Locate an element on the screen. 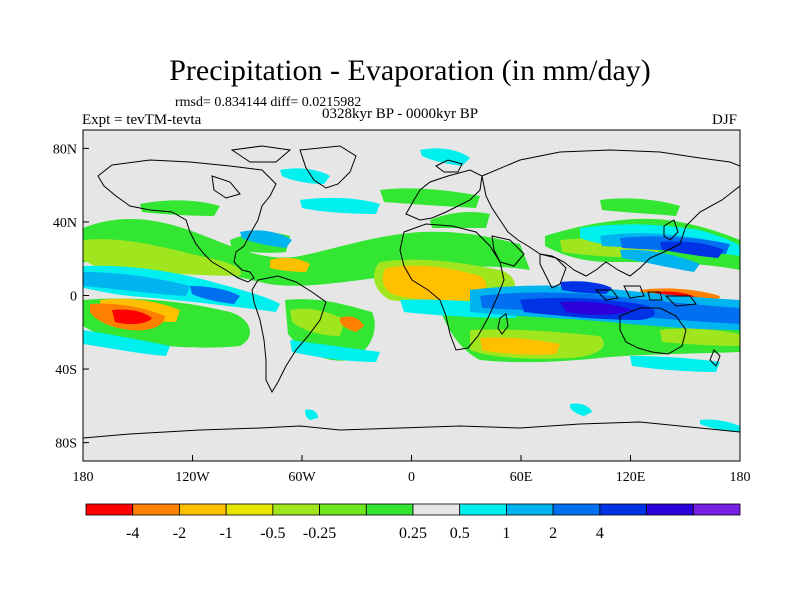  colorbar-label: 0.5 is located at coordinates (460, 533).